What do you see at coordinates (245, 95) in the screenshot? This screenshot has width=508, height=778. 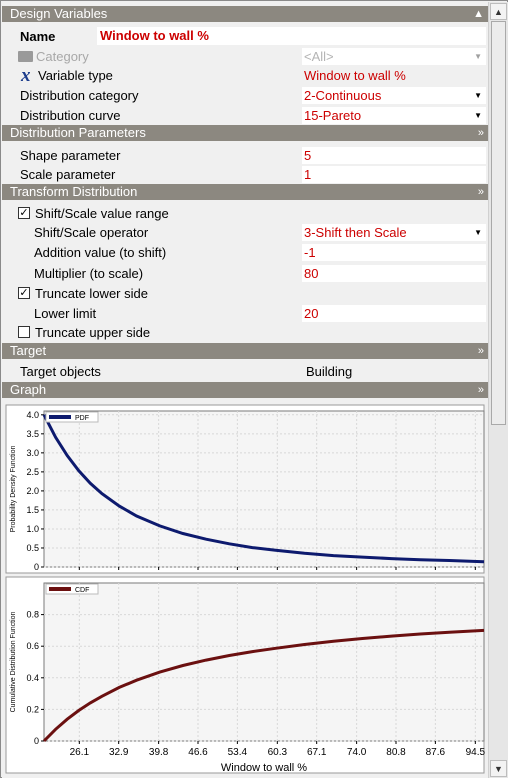 I see `distribution-category-row: Distribution category 2-Continuous ▼` at bounding box center [245, 95].